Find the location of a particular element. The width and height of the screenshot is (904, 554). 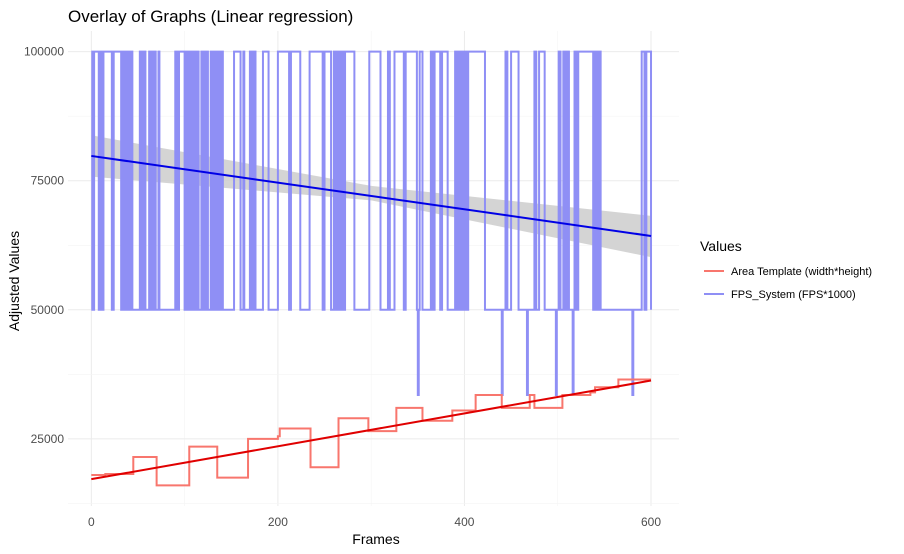

y-tick-label: 100000 is located at coordinates (44, 52).